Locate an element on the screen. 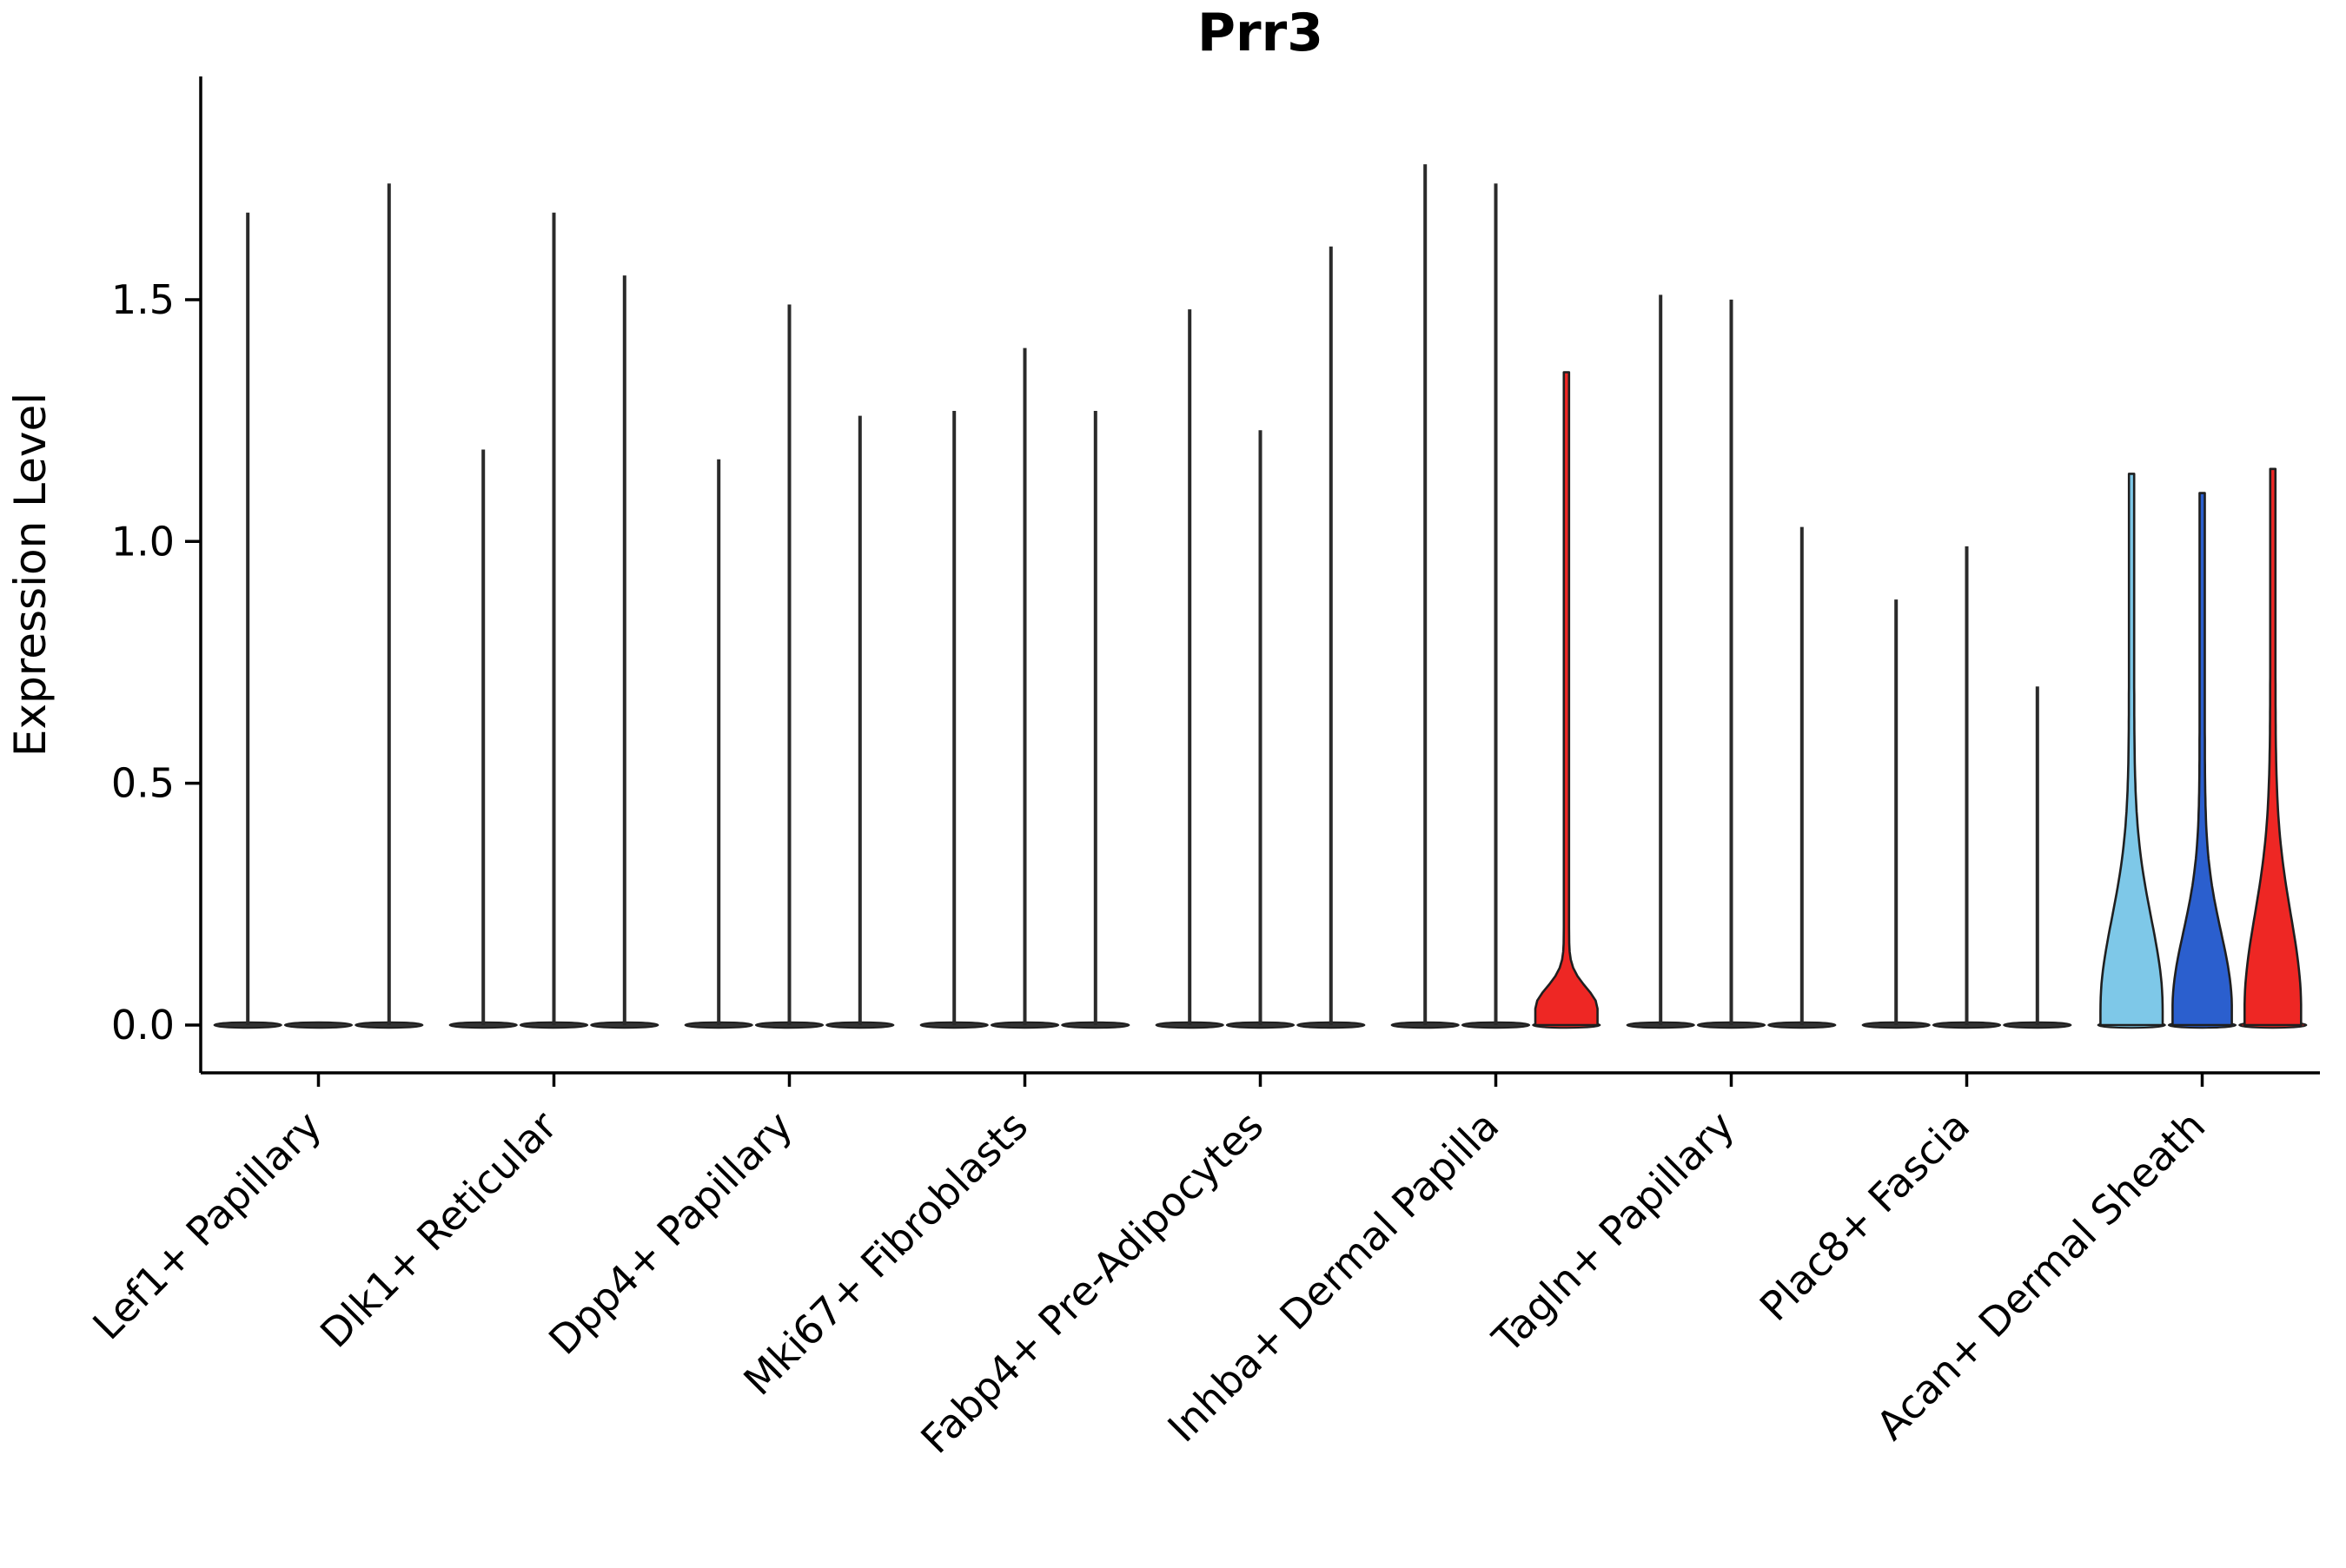 The height and width of the screenshot is (1568, 2346). x-tick-label-8: Plac8+ Fascia is located at coordinates (1864, 1216).